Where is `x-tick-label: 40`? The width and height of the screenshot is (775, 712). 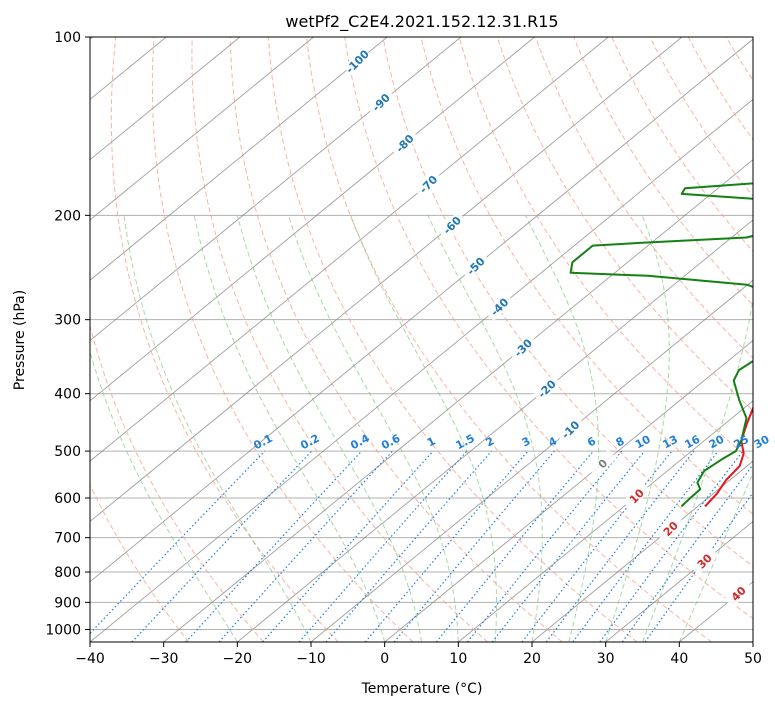 x-tick-label: 40 is located at coordinates (679, 659).